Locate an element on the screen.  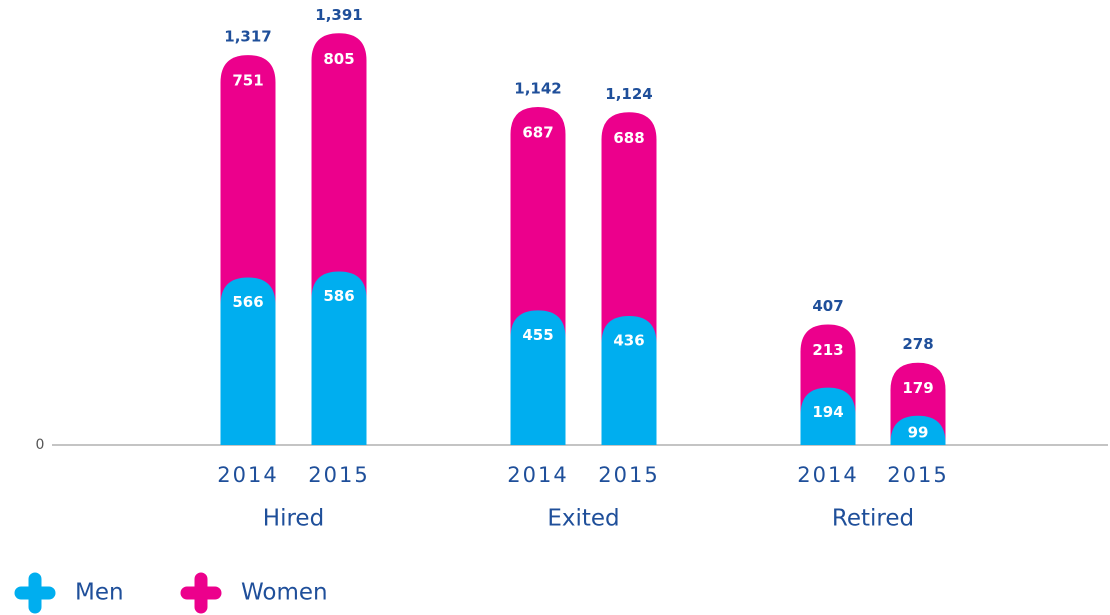
value-label: 586 is located at coordinates (338, 296).